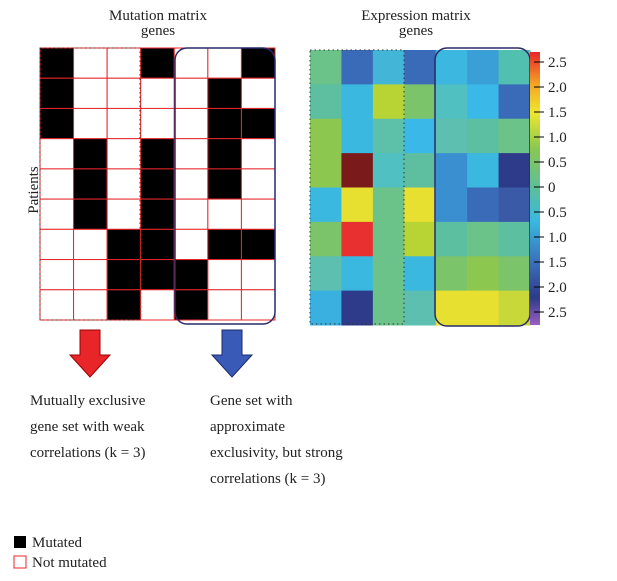  What do you see at coordinates (557, 313) in the screenshot?
I see `colorbar-label: 2.5` at bounding box center [557, 313].